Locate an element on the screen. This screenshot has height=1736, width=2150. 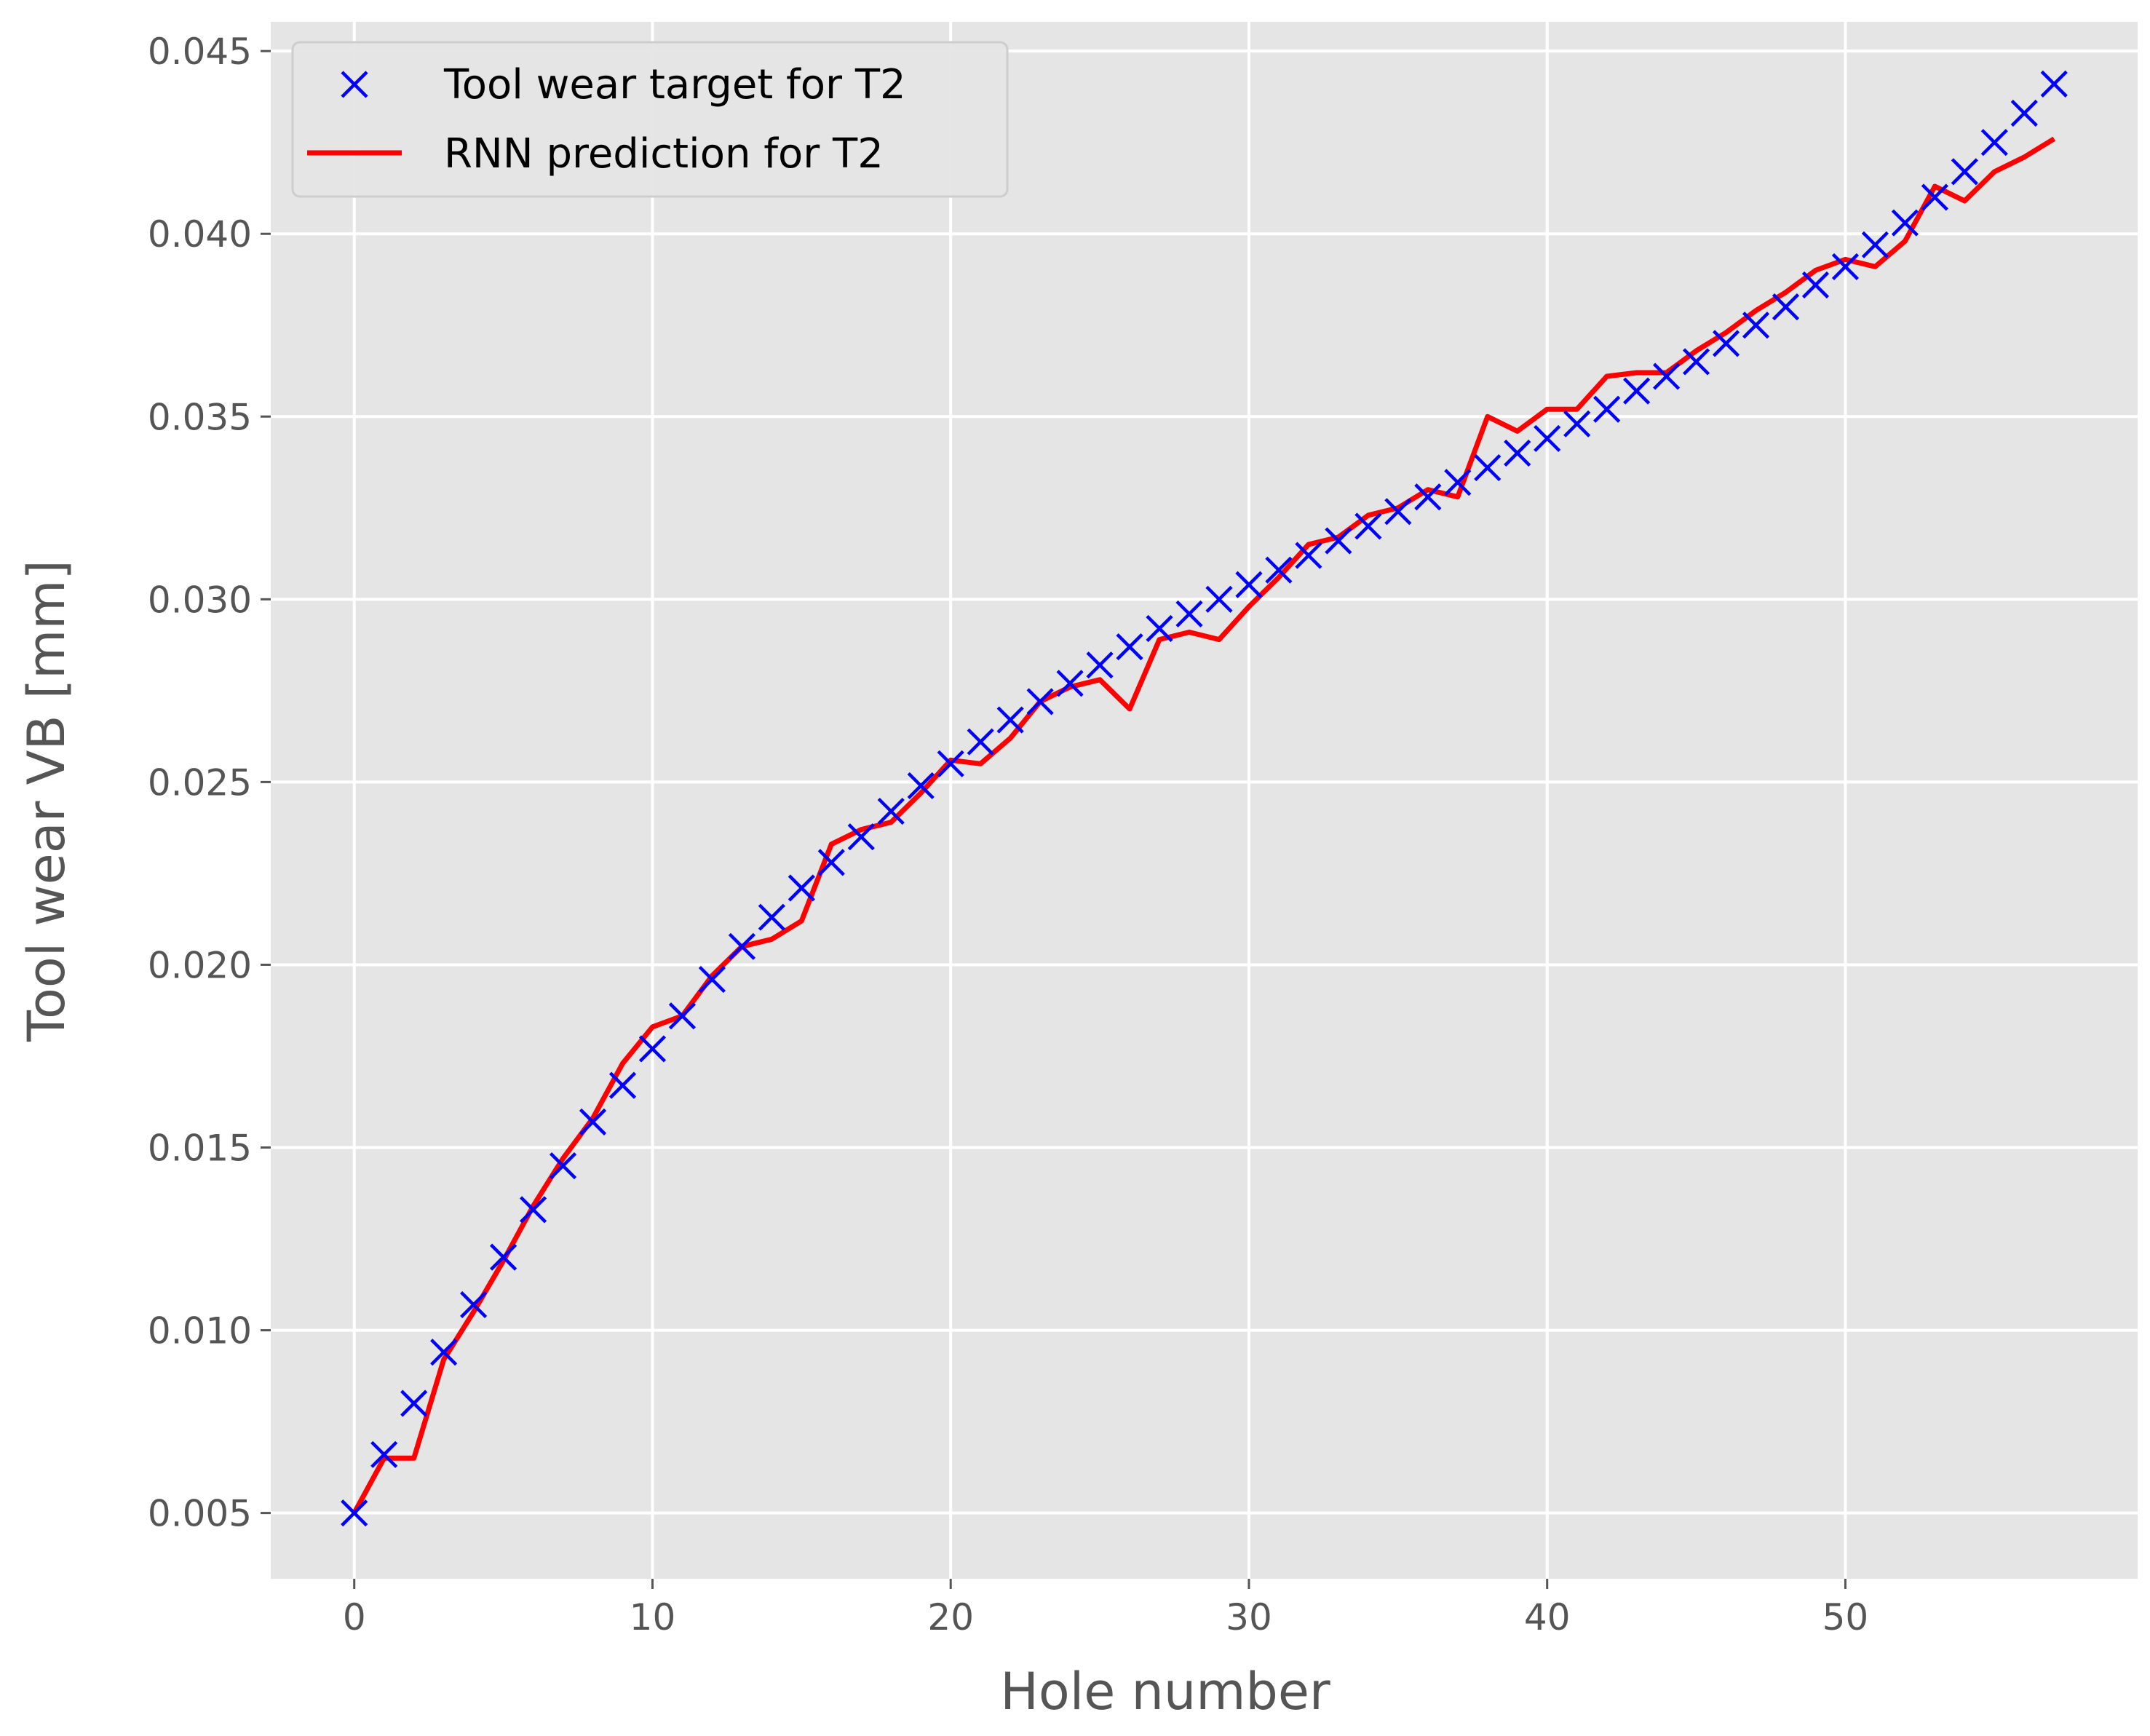
y-tick-label: 0.015 is located at coordinates (200, 1148).